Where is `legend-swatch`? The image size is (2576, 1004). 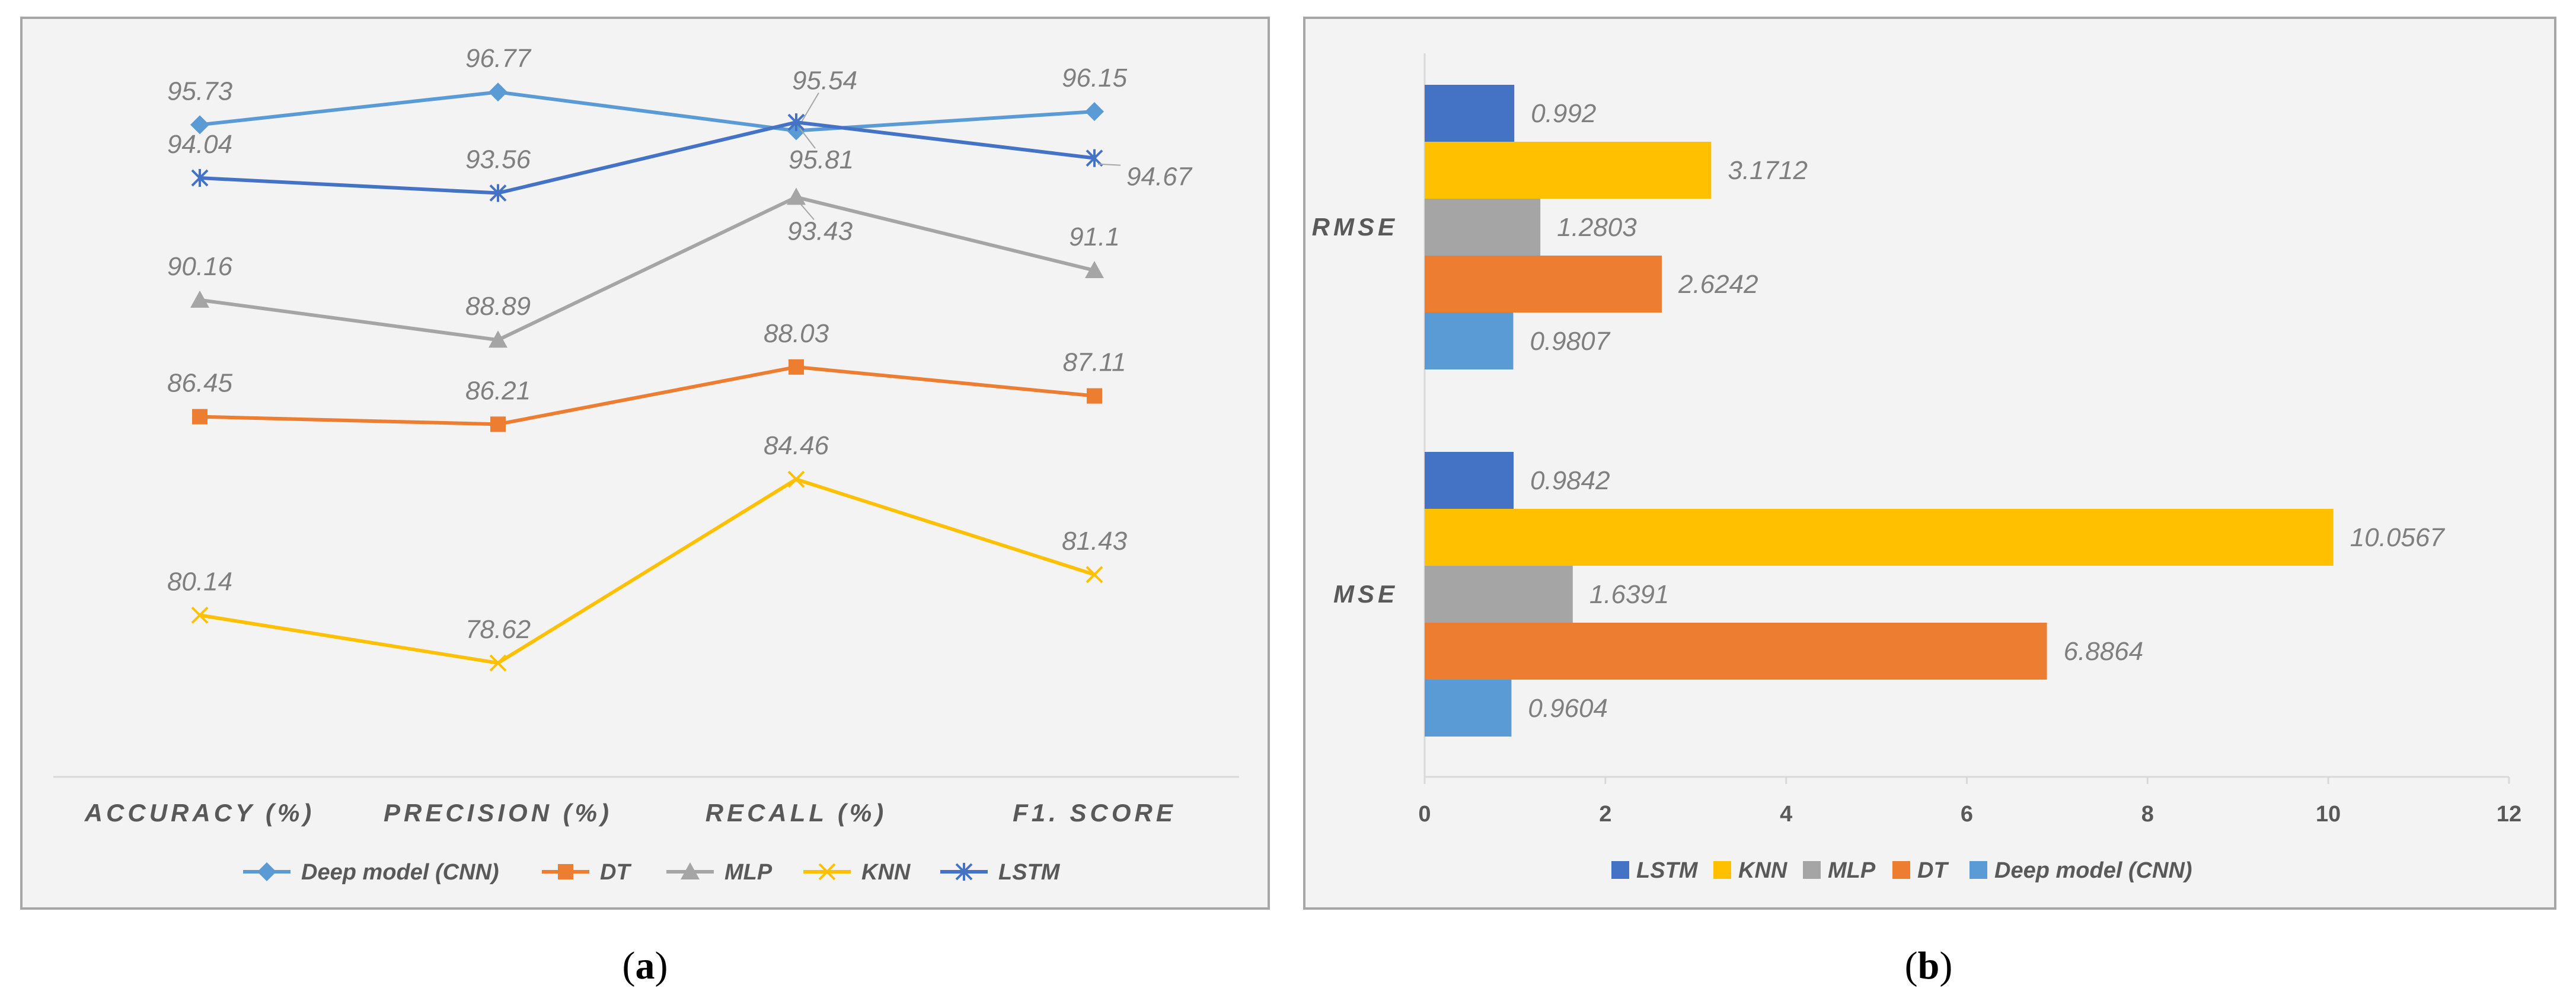
legend-swatch is located at coordinates (1620, 870).